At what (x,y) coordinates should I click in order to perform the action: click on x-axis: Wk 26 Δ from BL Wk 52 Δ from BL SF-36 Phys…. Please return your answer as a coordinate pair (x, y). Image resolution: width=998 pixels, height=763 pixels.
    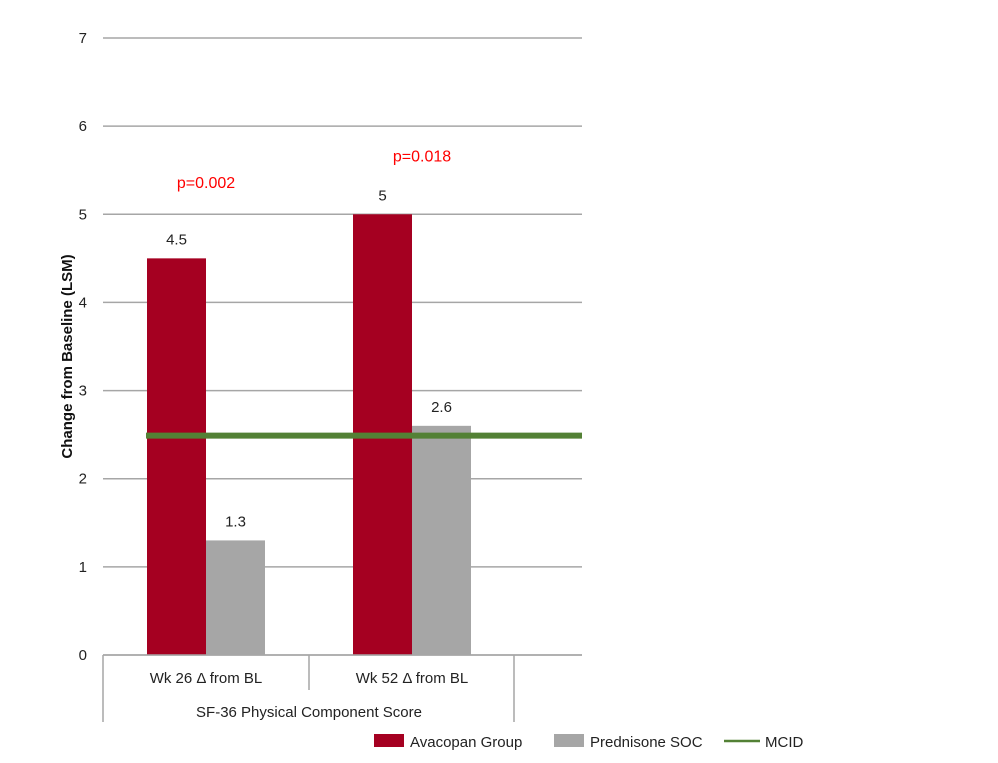
    Looking at the image, I should click on (342, 688).